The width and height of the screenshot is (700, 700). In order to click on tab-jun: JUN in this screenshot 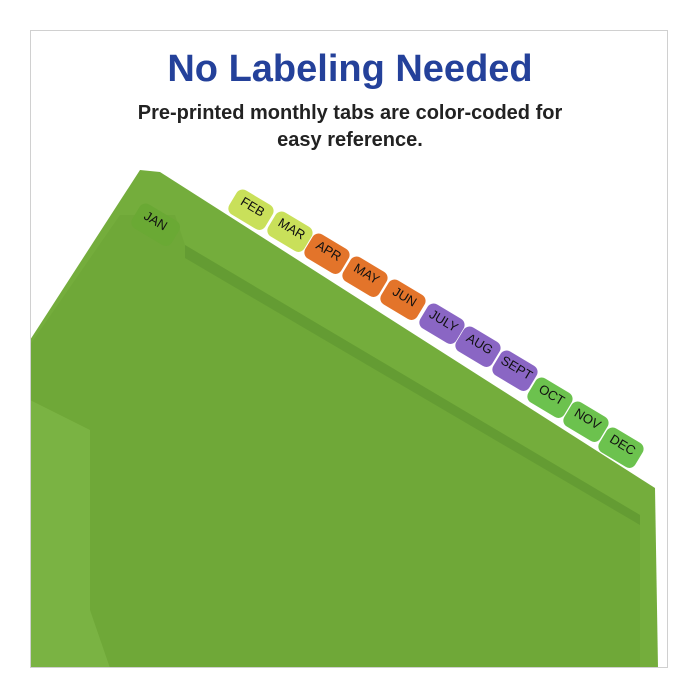, I will do `click(403, 300)`.